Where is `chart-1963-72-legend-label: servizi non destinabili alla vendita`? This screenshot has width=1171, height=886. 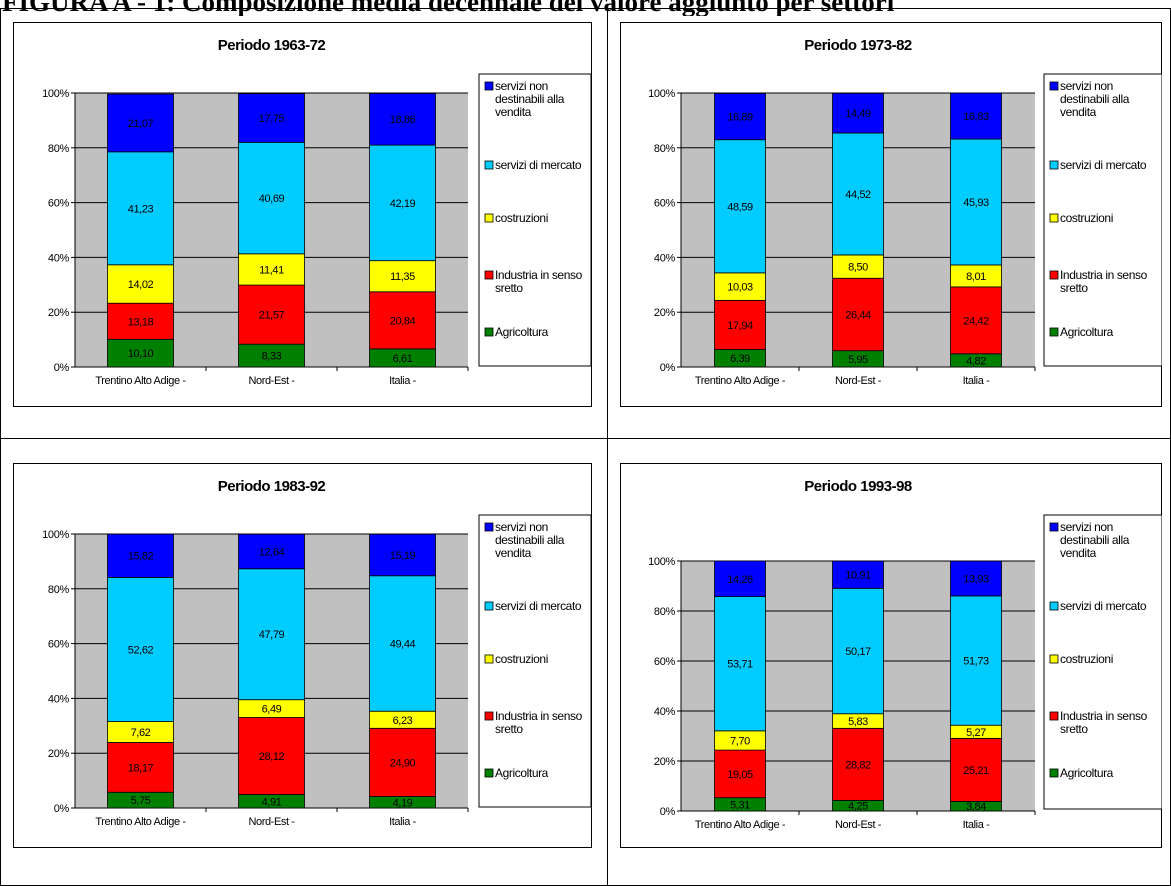 chart-1963-72-legend-label: servizi non destinabili alla vendita is located at coordinates (530, 99).